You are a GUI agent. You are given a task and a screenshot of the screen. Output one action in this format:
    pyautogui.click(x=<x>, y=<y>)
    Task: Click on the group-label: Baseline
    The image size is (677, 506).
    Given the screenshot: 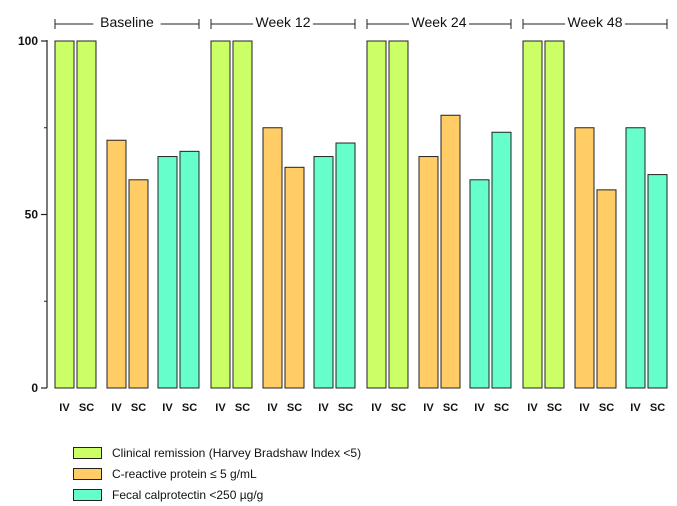 What is the action you would take?
    pyautogui.click(x=127, y=22)
    